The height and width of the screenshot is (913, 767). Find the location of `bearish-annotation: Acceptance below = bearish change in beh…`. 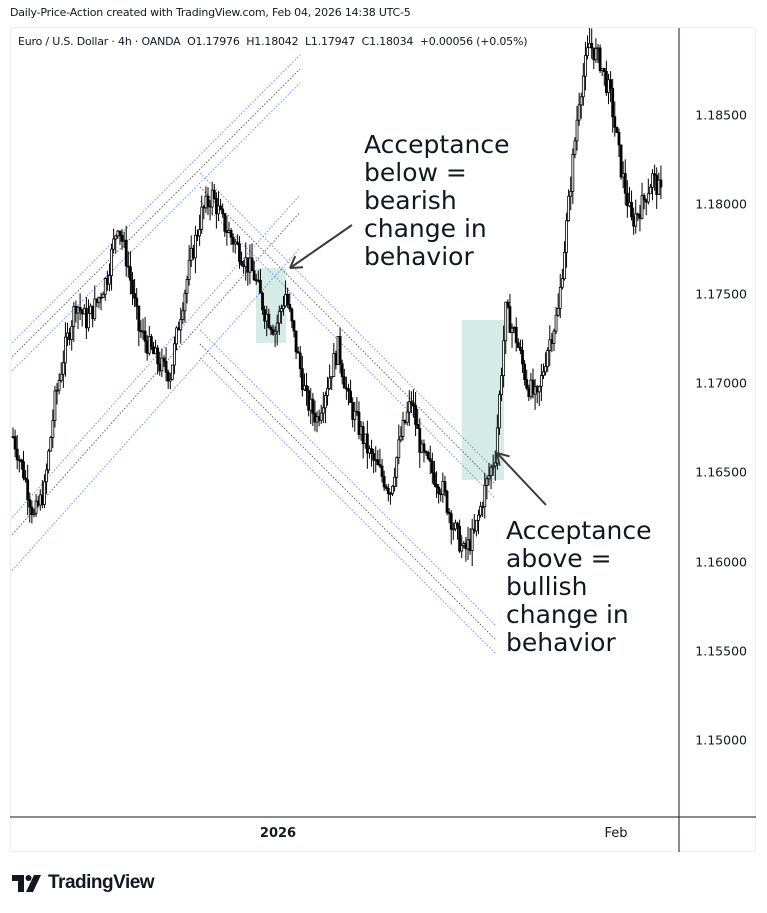

bearish-annotation: Acceptance below = bearish change in beh… is located at coordinates (437, 200).